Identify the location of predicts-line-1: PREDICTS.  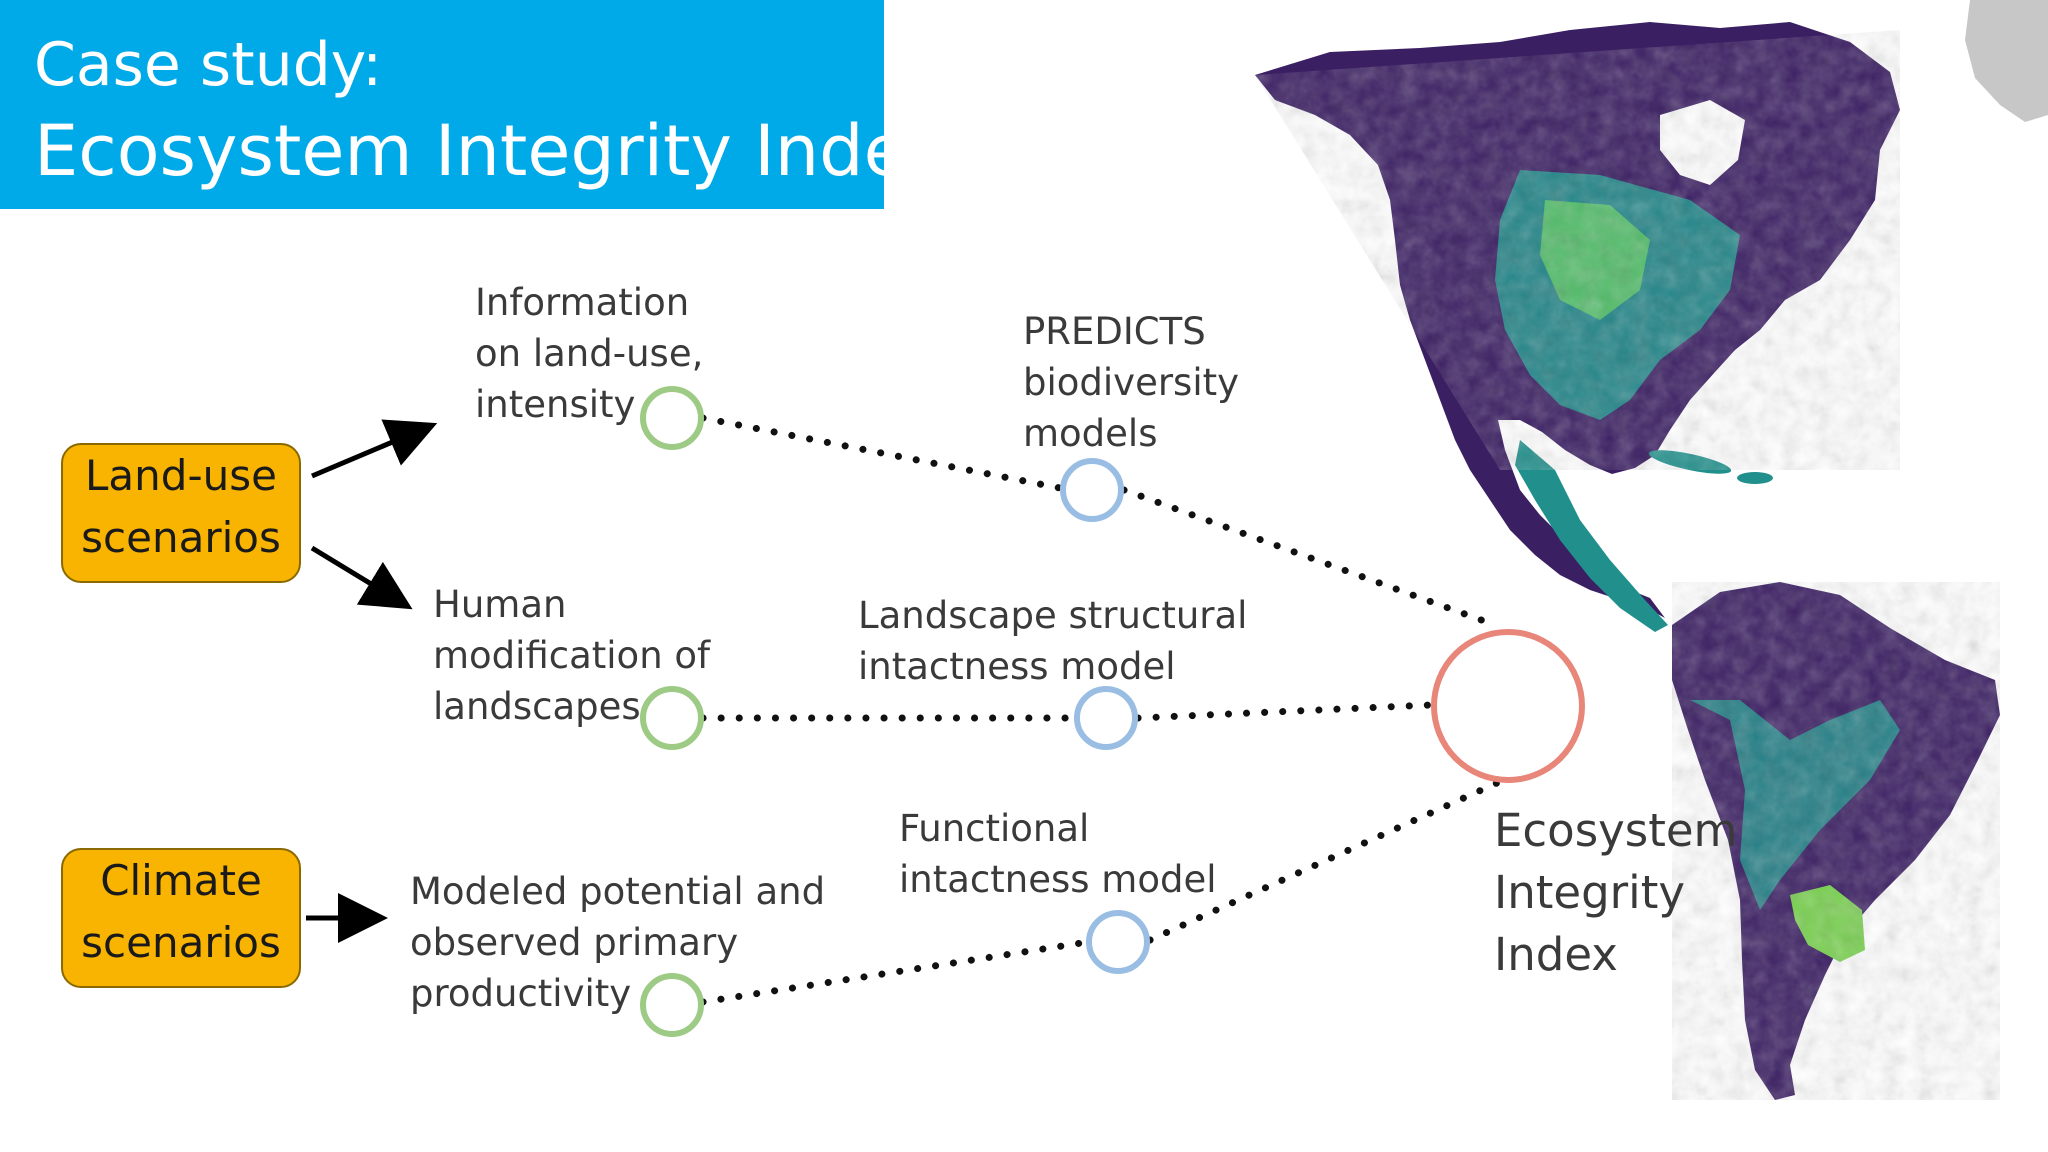
(1114, 331).